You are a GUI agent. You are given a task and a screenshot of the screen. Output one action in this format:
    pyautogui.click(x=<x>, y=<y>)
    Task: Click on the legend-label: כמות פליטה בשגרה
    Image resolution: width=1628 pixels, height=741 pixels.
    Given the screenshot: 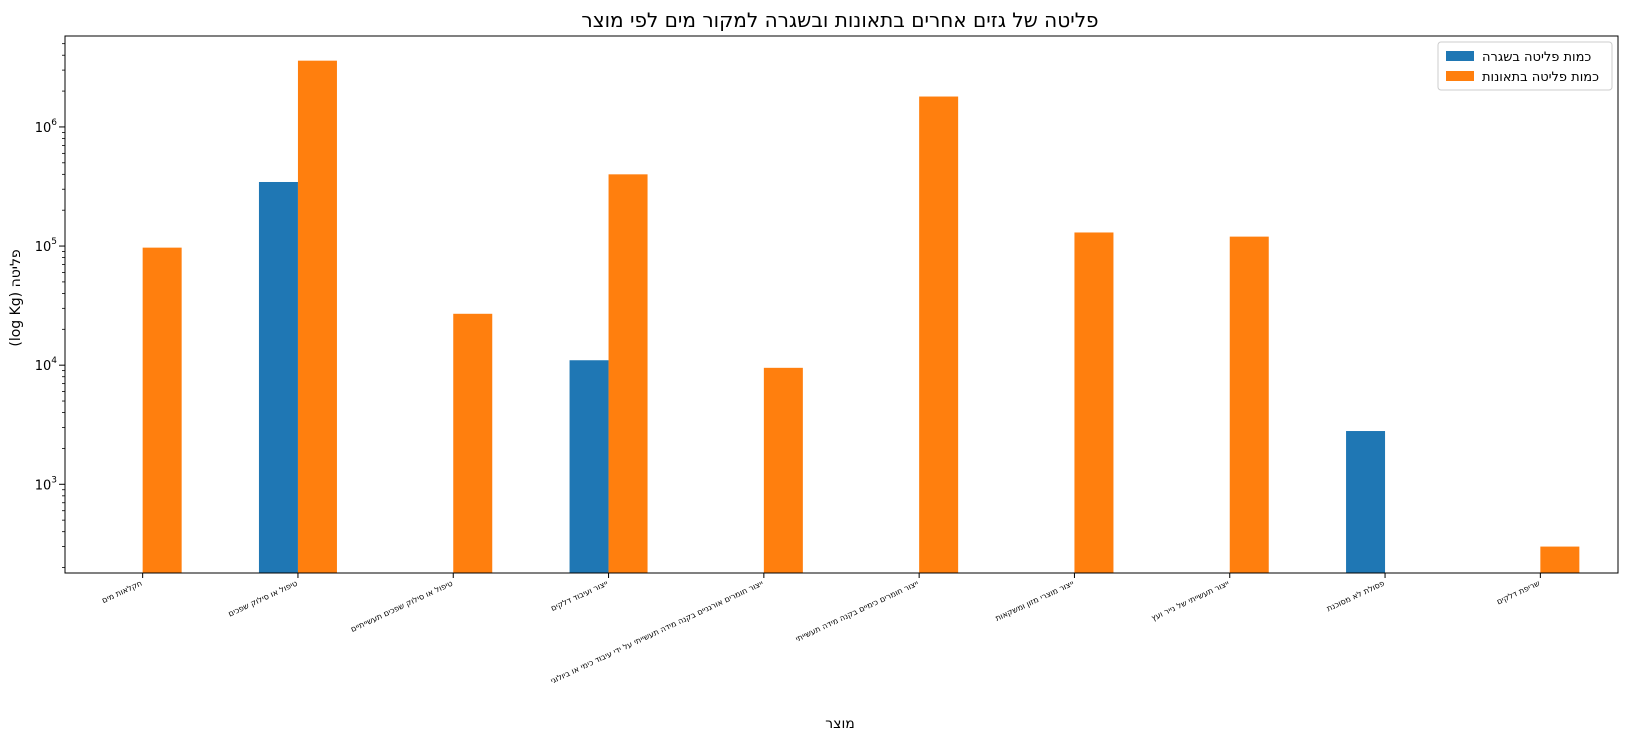 What is the action you would take?
    pyautogui.click(x=1536, y=57)
    